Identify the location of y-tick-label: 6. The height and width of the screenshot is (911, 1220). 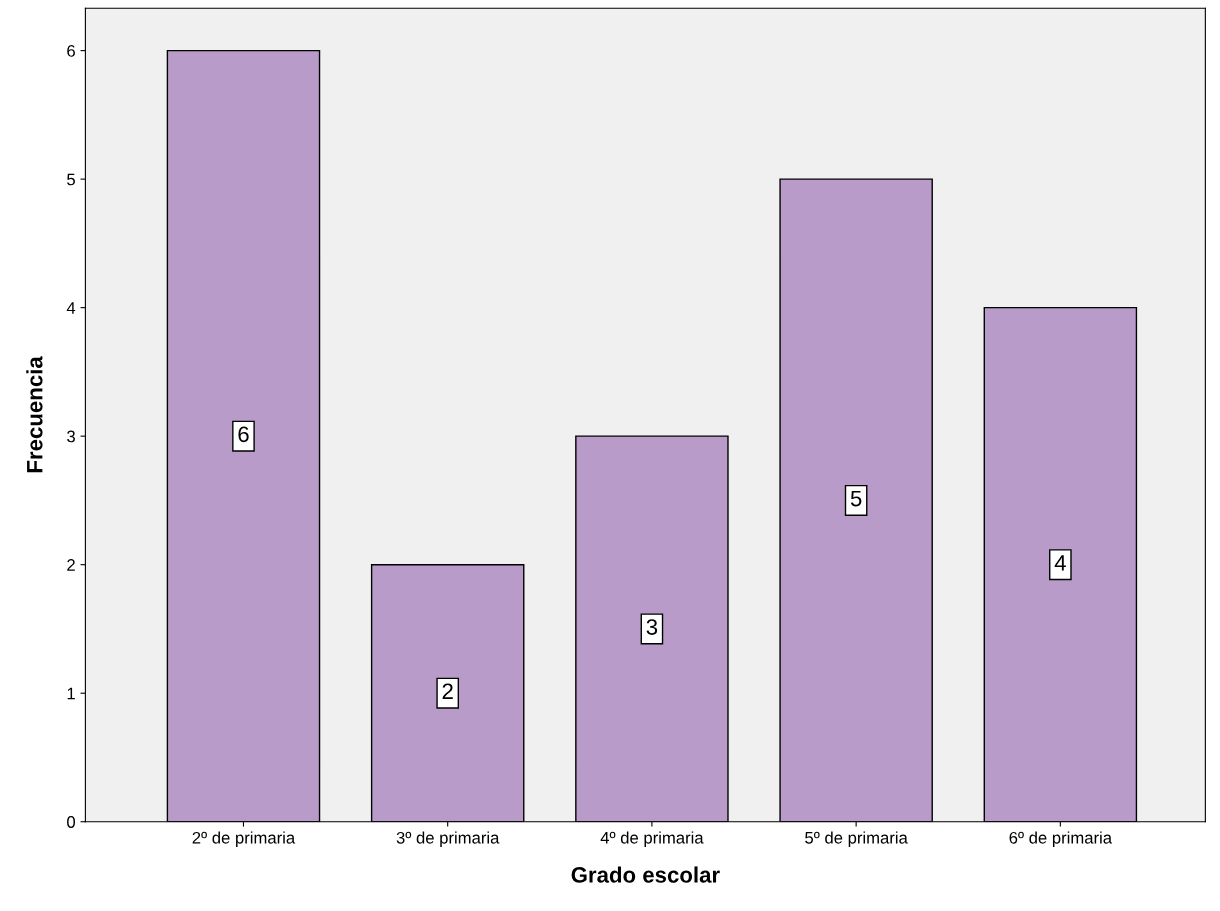
(71, 51).